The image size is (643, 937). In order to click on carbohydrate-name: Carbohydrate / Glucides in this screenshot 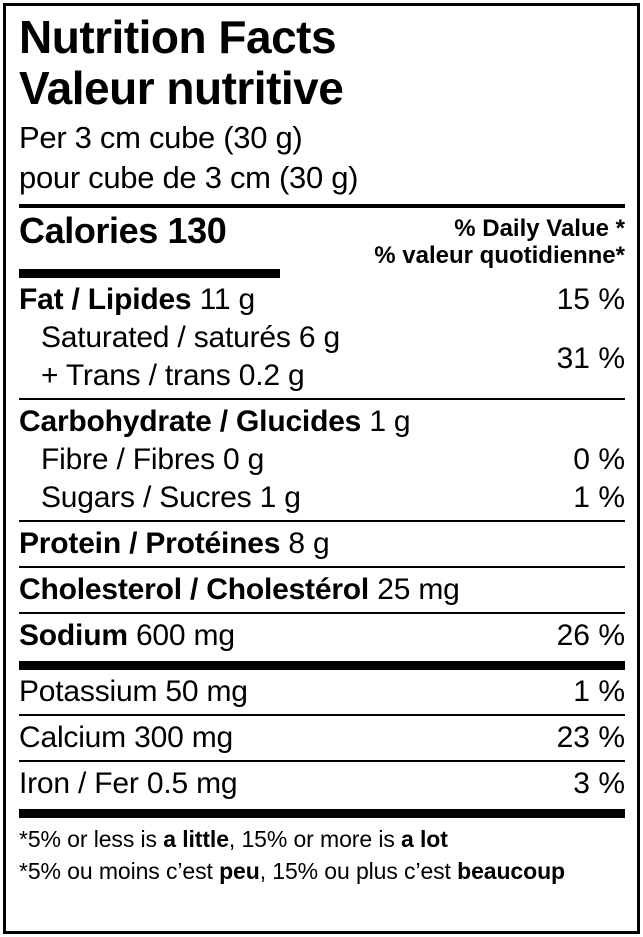, I will do `click(190, 421)`.